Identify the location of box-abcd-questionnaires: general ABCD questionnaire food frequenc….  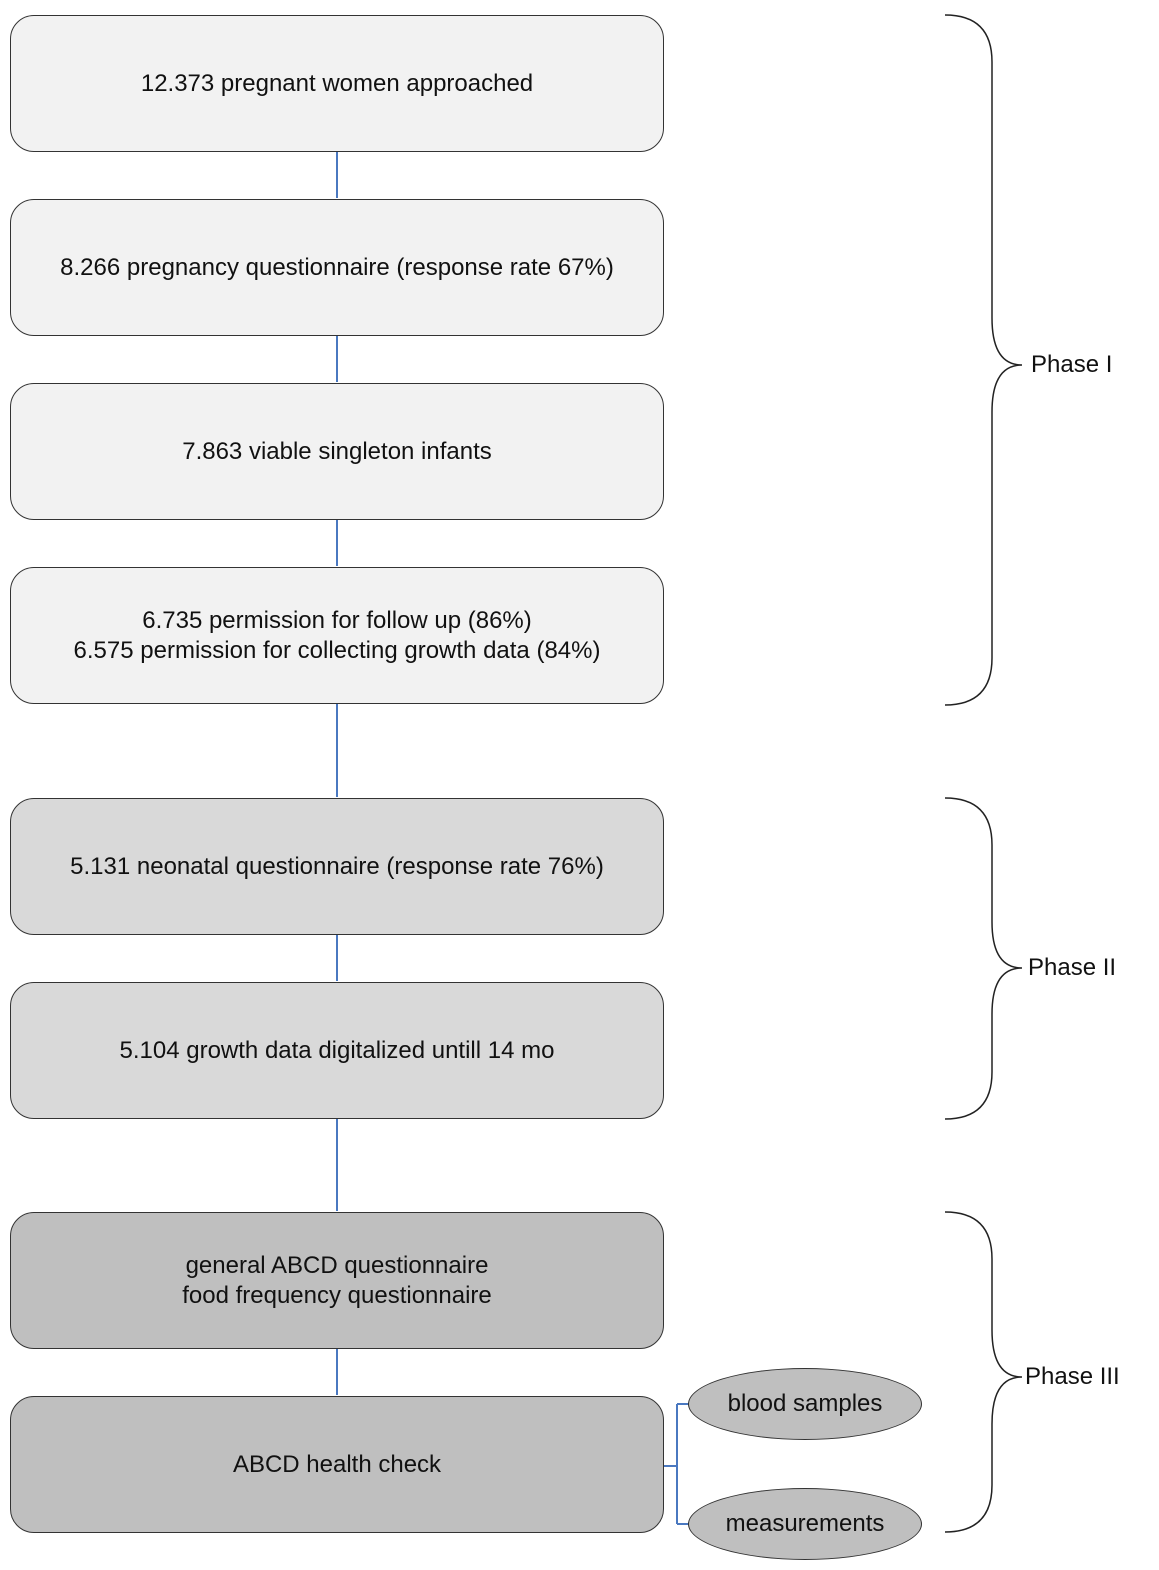
(337, 1280).